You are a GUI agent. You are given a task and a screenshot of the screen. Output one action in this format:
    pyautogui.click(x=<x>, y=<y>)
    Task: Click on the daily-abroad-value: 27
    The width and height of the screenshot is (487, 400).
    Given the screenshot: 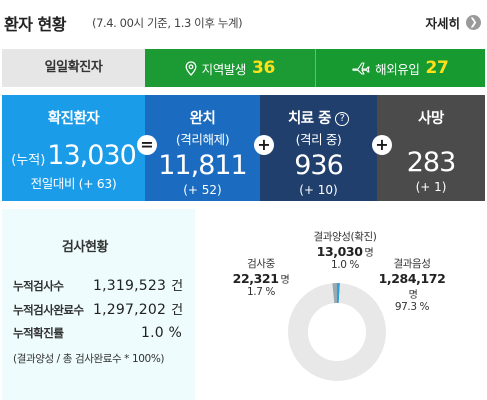 What is the action you would take?
    pyautogui.click(x=437, y=68)
    